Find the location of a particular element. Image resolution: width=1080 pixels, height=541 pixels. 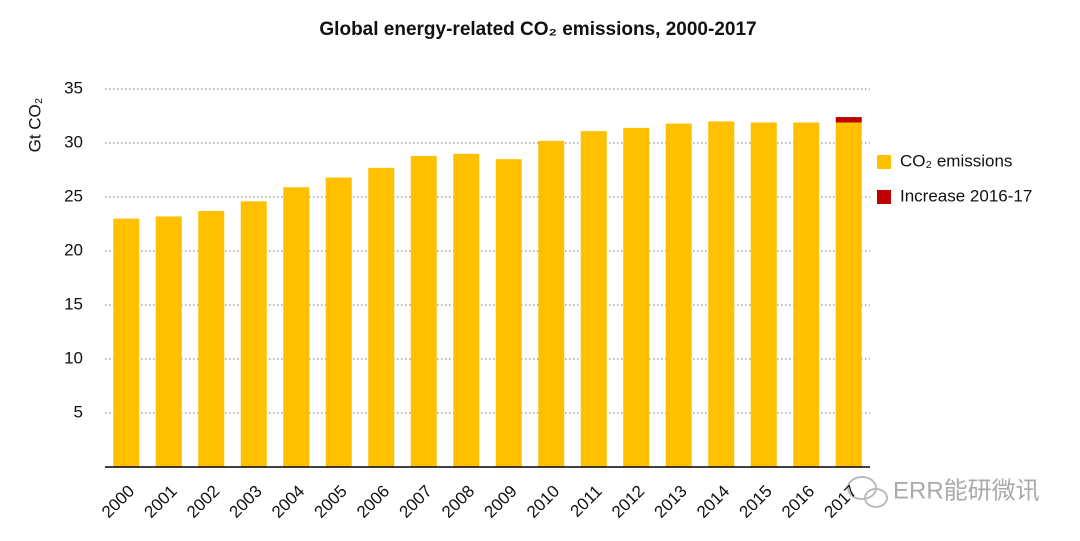

x-tick-label: 2008 is located at coordinates (458, 502).